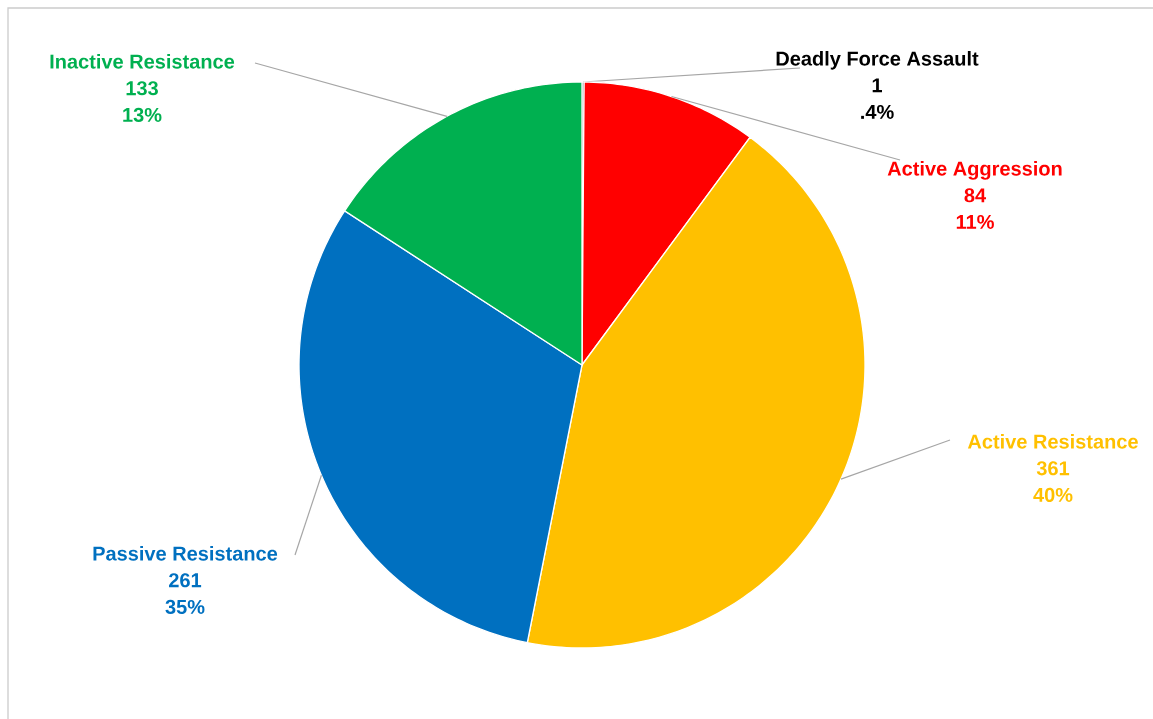 This screenshot has height=719, width=1153. What do you see at coordinates (185, 580) in the screenshot?
I see `data-label: 261` at bounding box center [185, 580].